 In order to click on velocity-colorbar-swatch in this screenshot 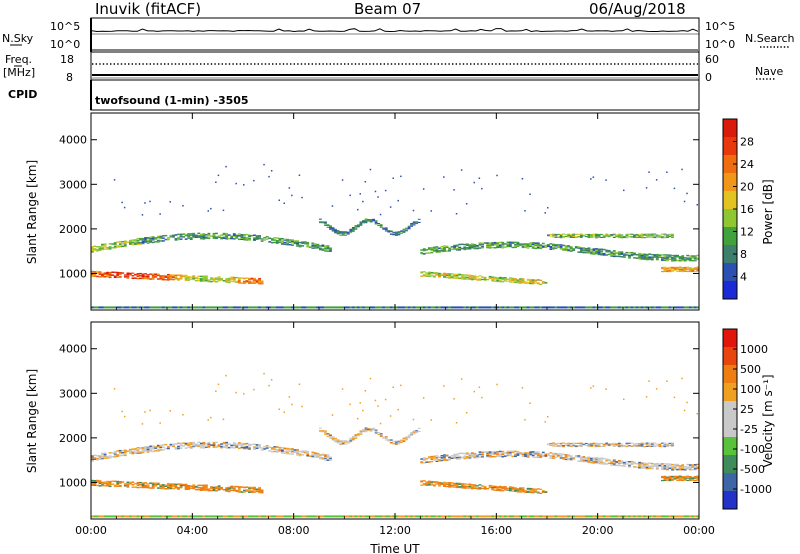, I will do `click(730, 446)`.